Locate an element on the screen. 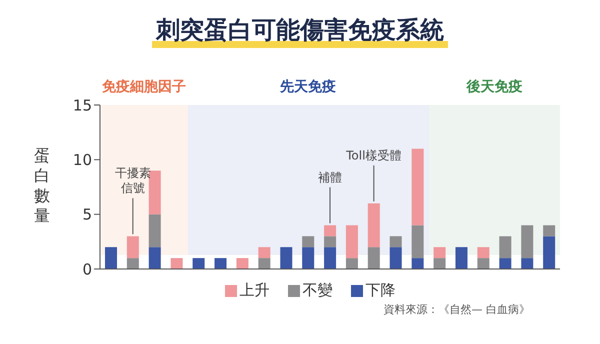 The height and width of the screenshot is (344, 600). text: 先天免疫 is located at coordinates (308, 87).